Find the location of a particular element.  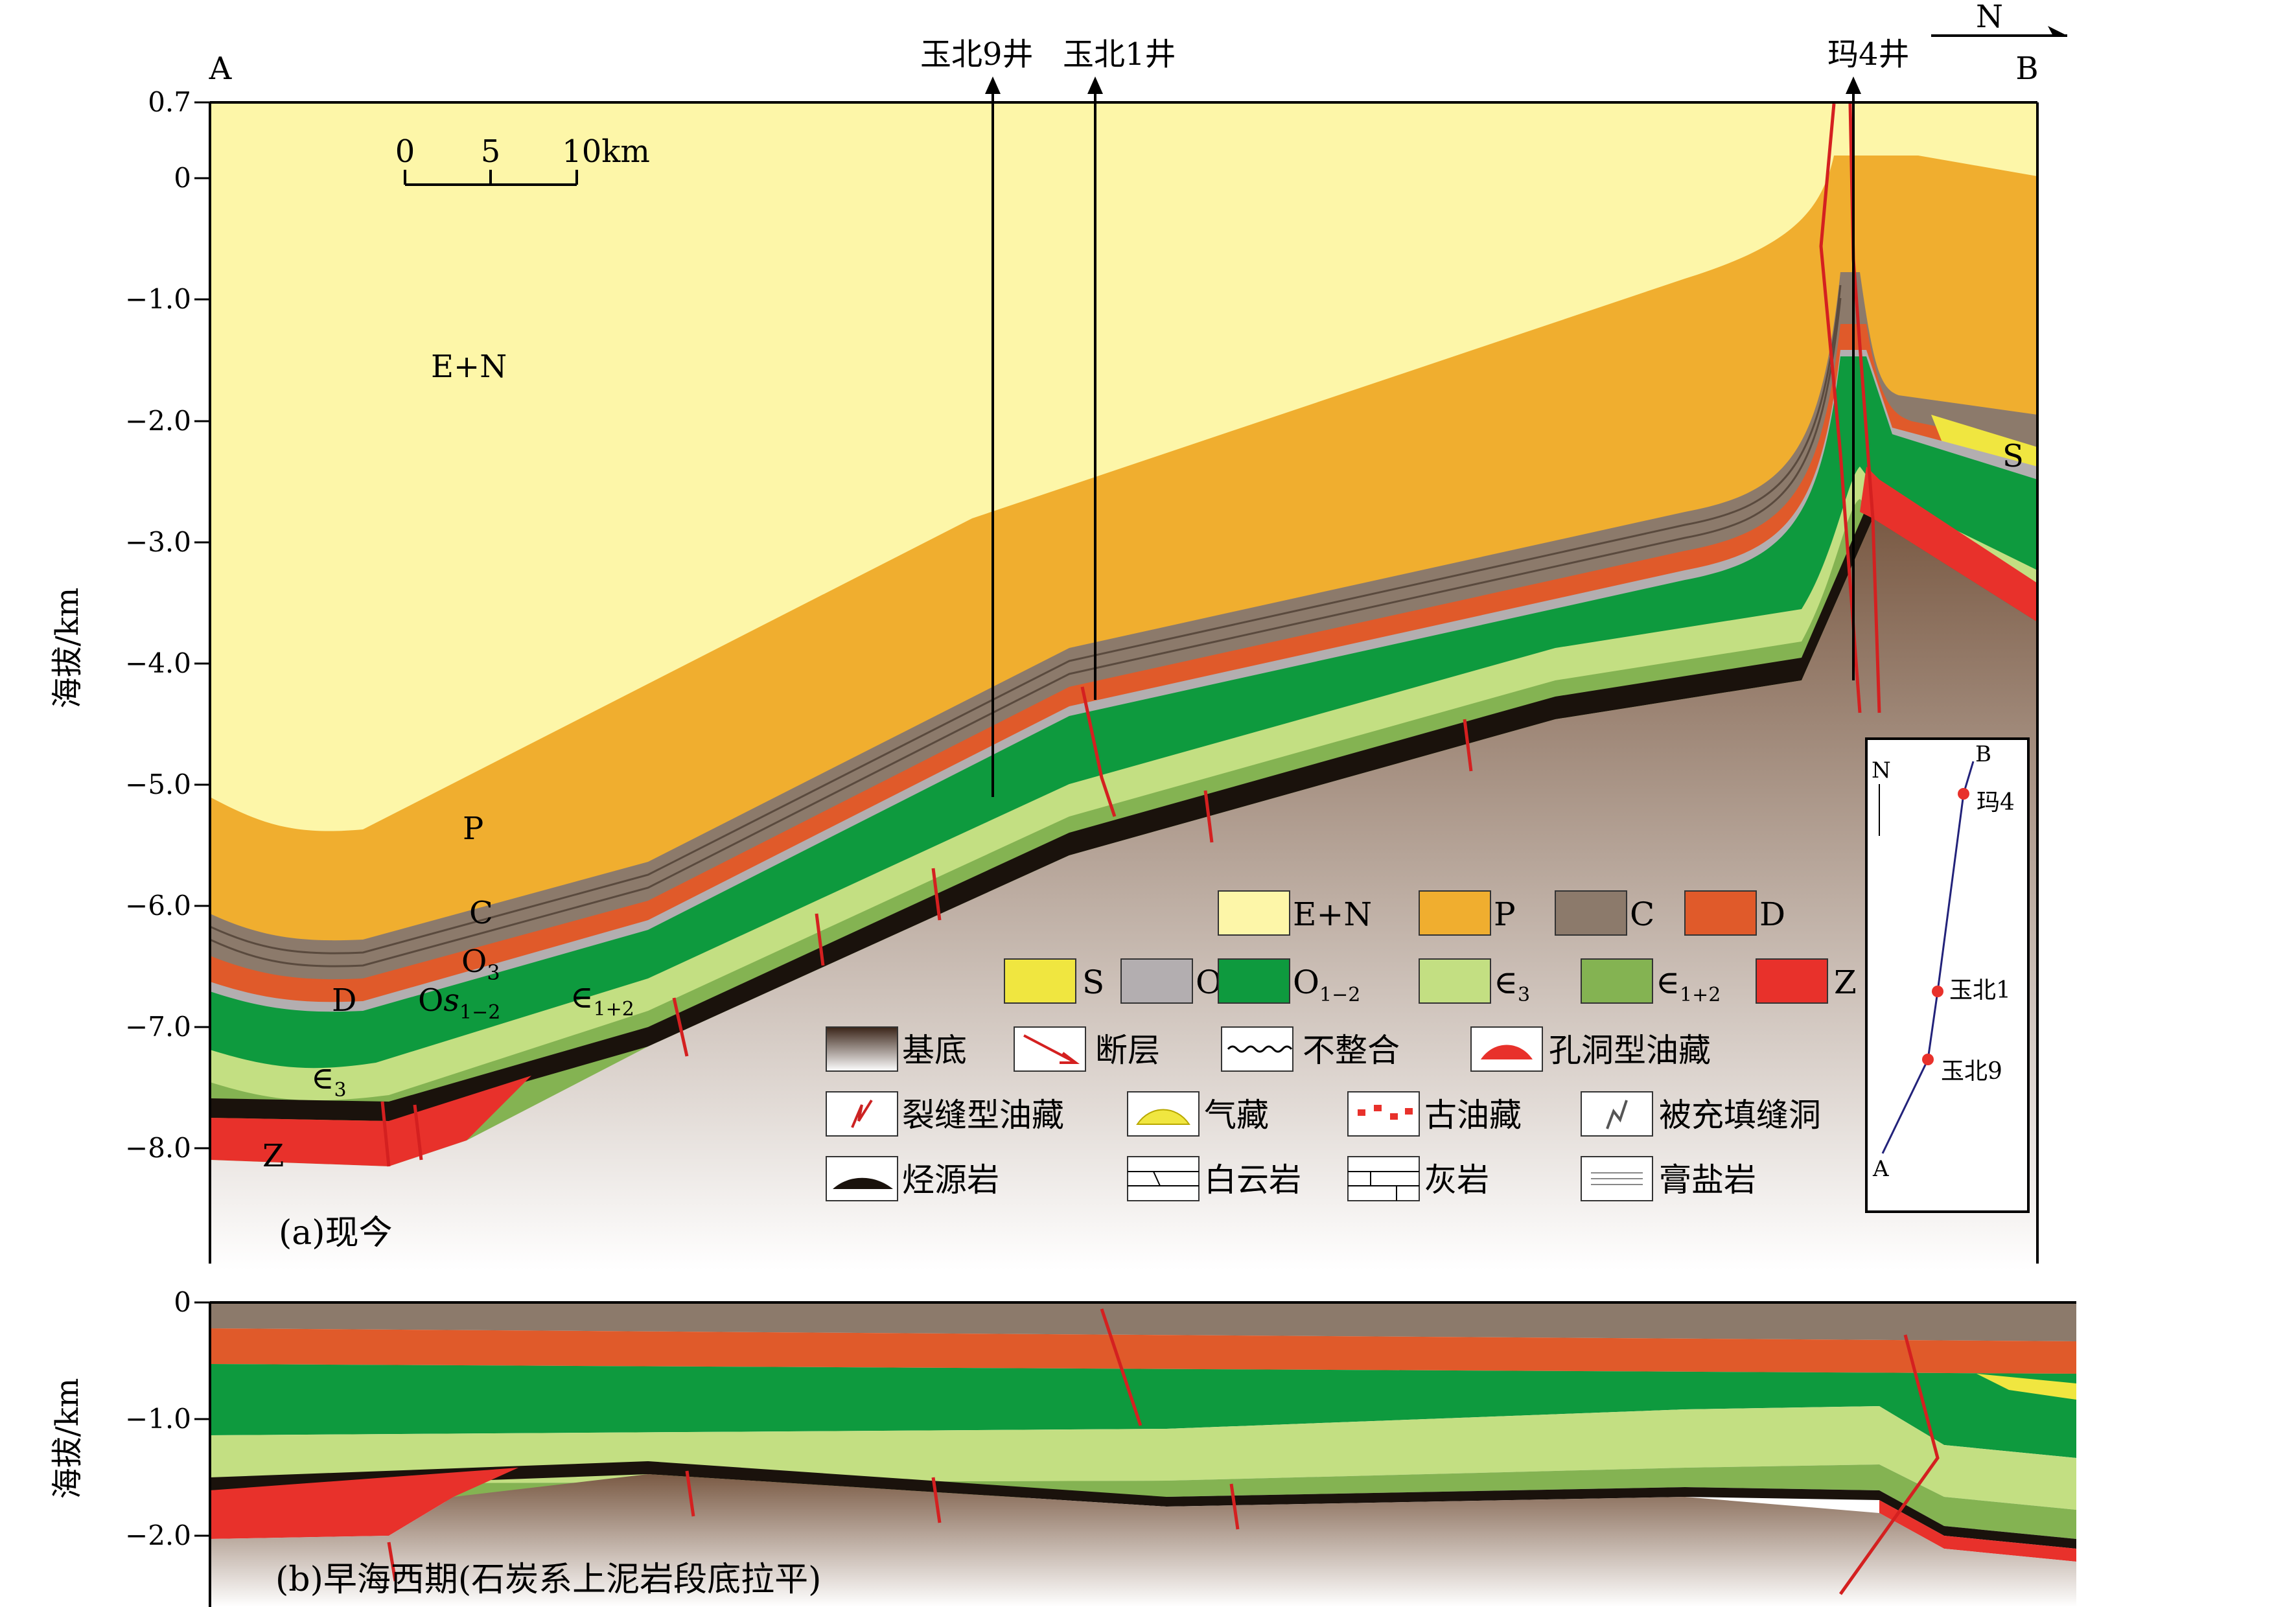

fault-lines-b is located at coordinates (1163, 1451).